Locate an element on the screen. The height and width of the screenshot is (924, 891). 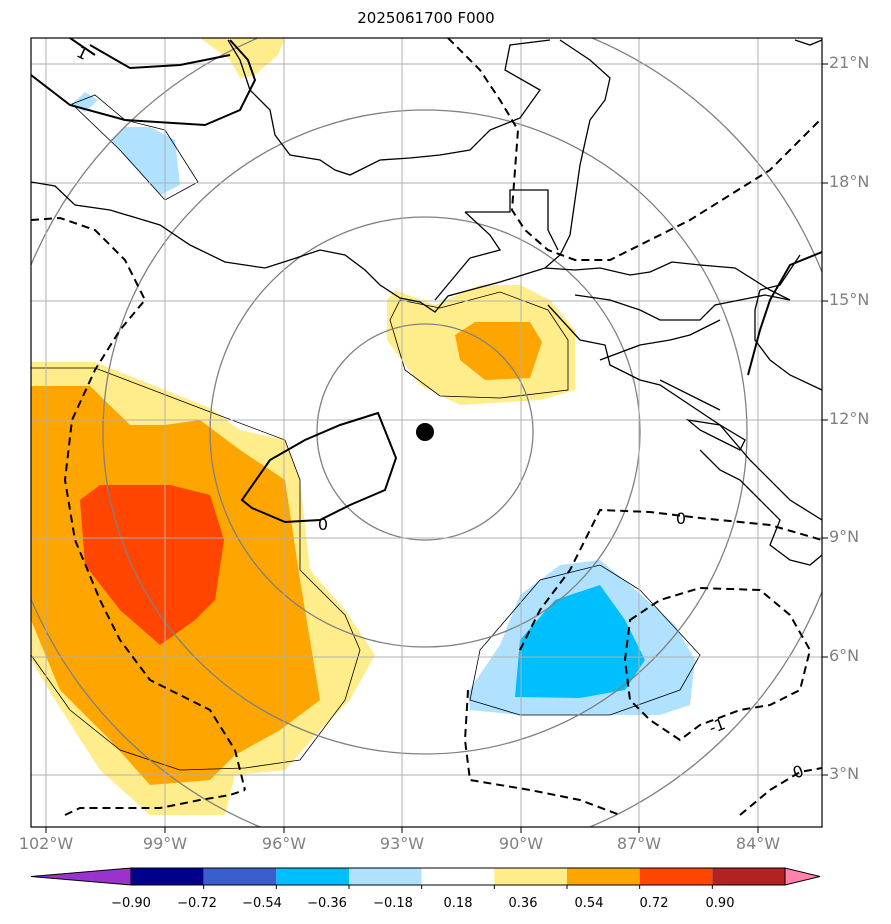
colorbar is located at coordinates (425, 878).